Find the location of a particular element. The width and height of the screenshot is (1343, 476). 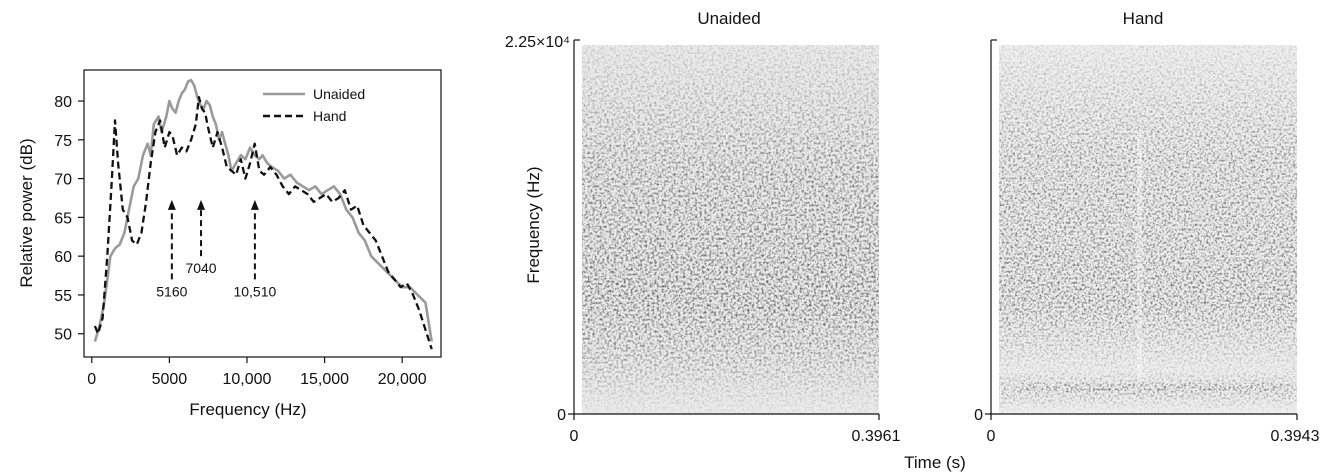

y-tick-label: 75 is located at coordinates (63, 141).